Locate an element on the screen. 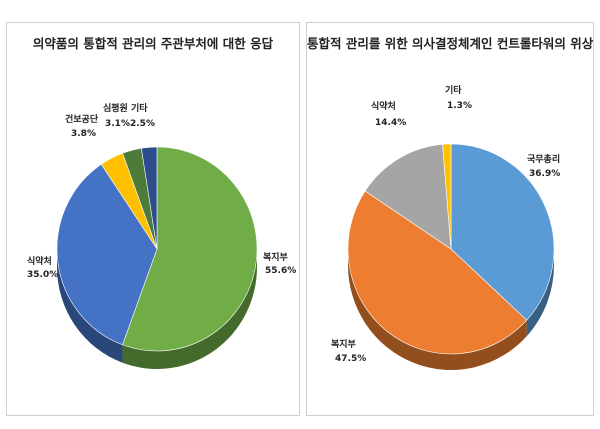  chart-title-left: 의약품의 통합적 관리의 주관부처에 대한 응답 is located at coordinates (153, 43).